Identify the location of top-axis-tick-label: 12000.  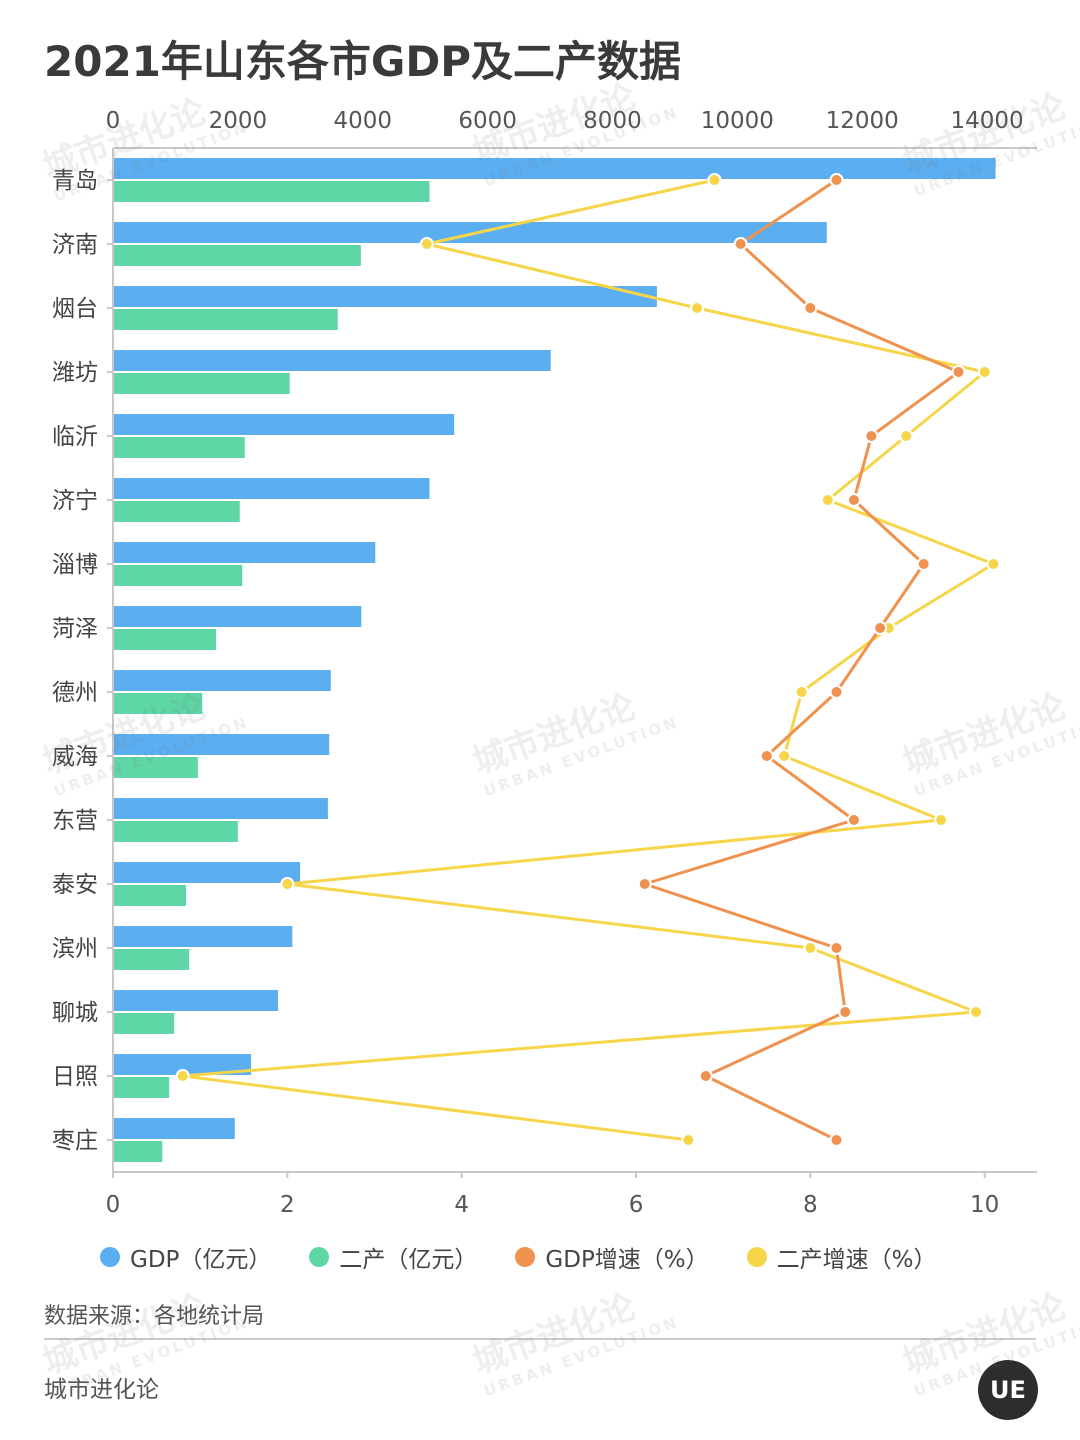
(862, 121).